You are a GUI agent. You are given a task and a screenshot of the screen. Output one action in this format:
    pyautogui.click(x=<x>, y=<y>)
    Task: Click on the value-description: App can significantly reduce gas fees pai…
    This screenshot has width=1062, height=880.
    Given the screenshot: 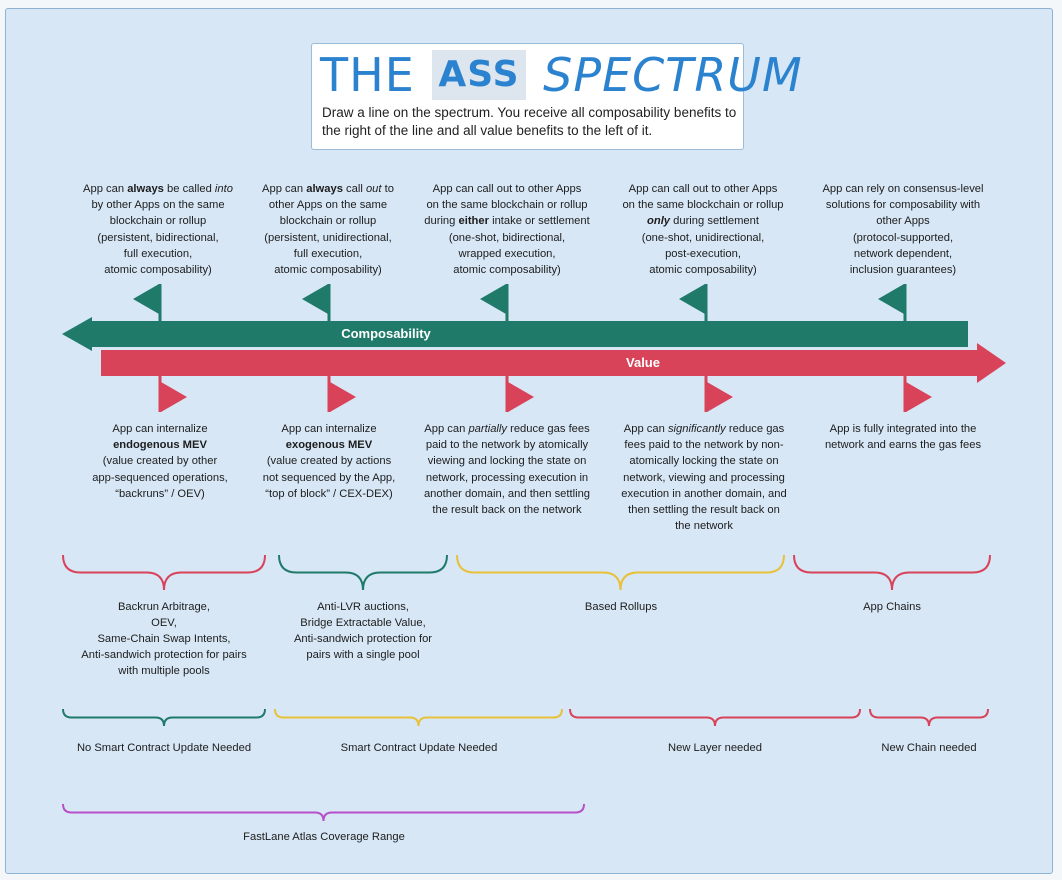 What is the action you would take?
    pyautogui.click(x=704, y=478)
    